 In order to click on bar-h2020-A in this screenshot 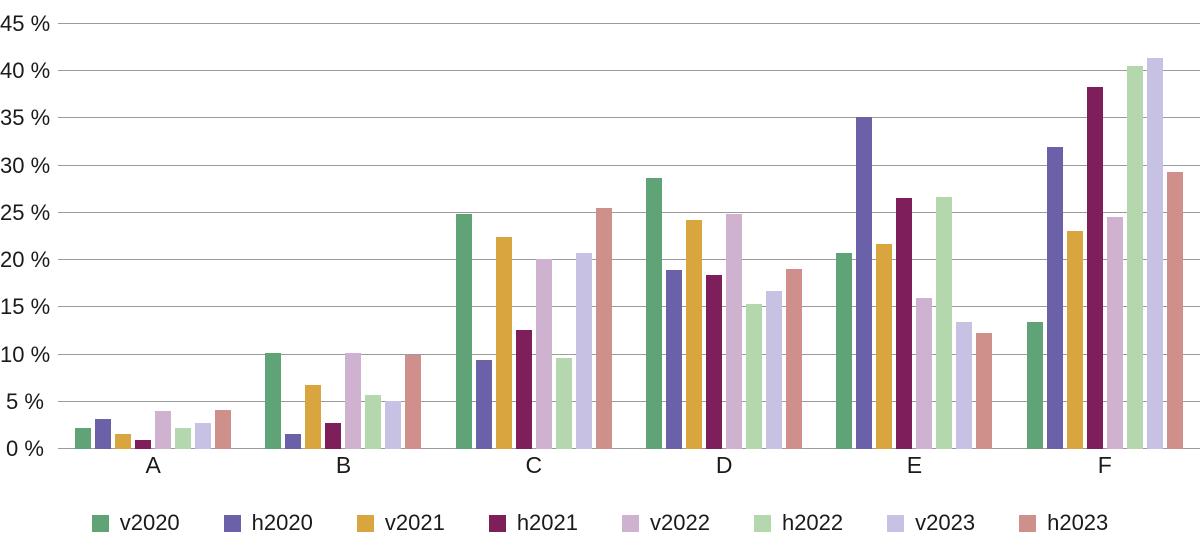, I will do `click(103, 433)`.